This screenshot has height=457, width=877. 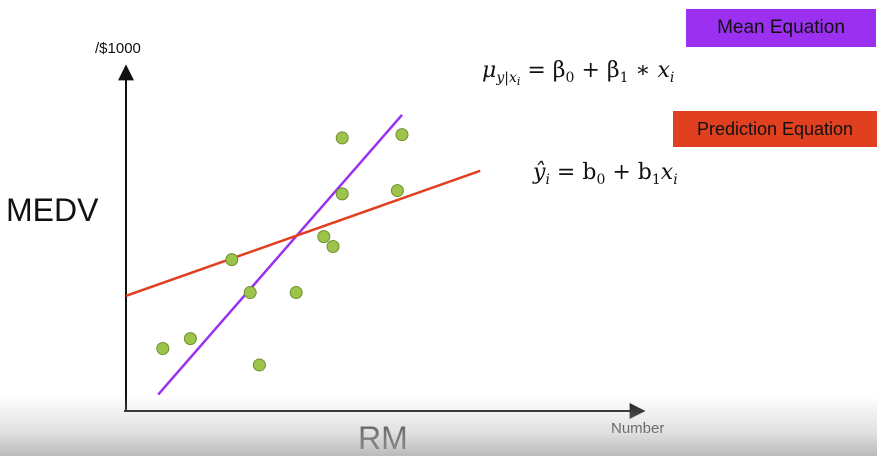 What do you see at coordinates (656, 180) in the screenshot?
I see `pred-eq-sub1: 1` at bounding box center [656, 180].